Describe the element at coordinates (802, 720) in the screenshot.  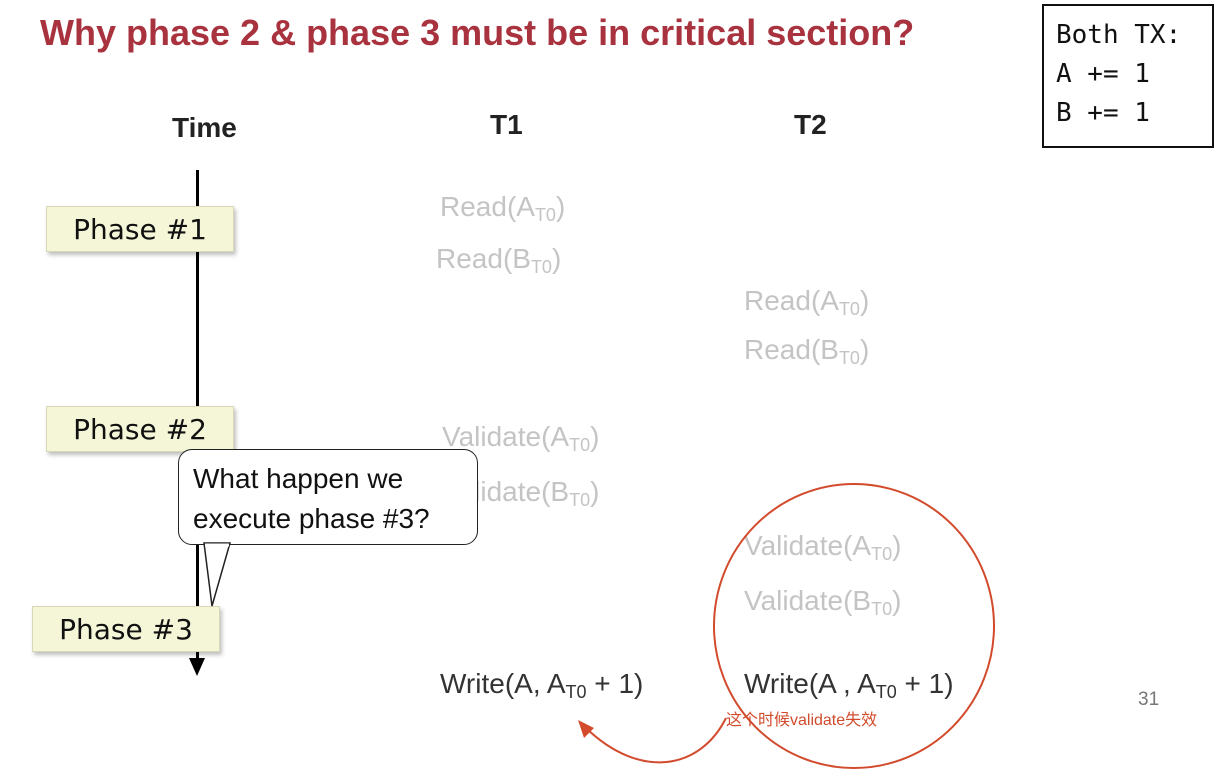
I see `annotation-note: 这个时候validate失效` at that location.